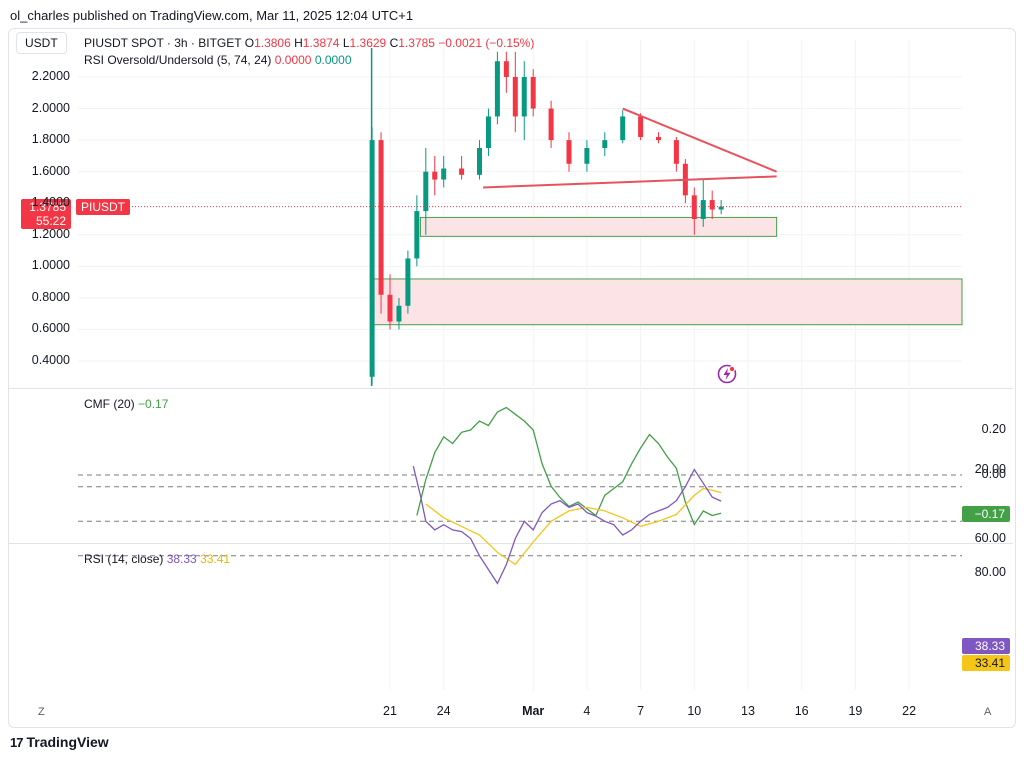  What do you see at coordinates (50, 328) in the screenshot?
I see `price-axis-label: 0.6000` at bounding box center [50, 328].